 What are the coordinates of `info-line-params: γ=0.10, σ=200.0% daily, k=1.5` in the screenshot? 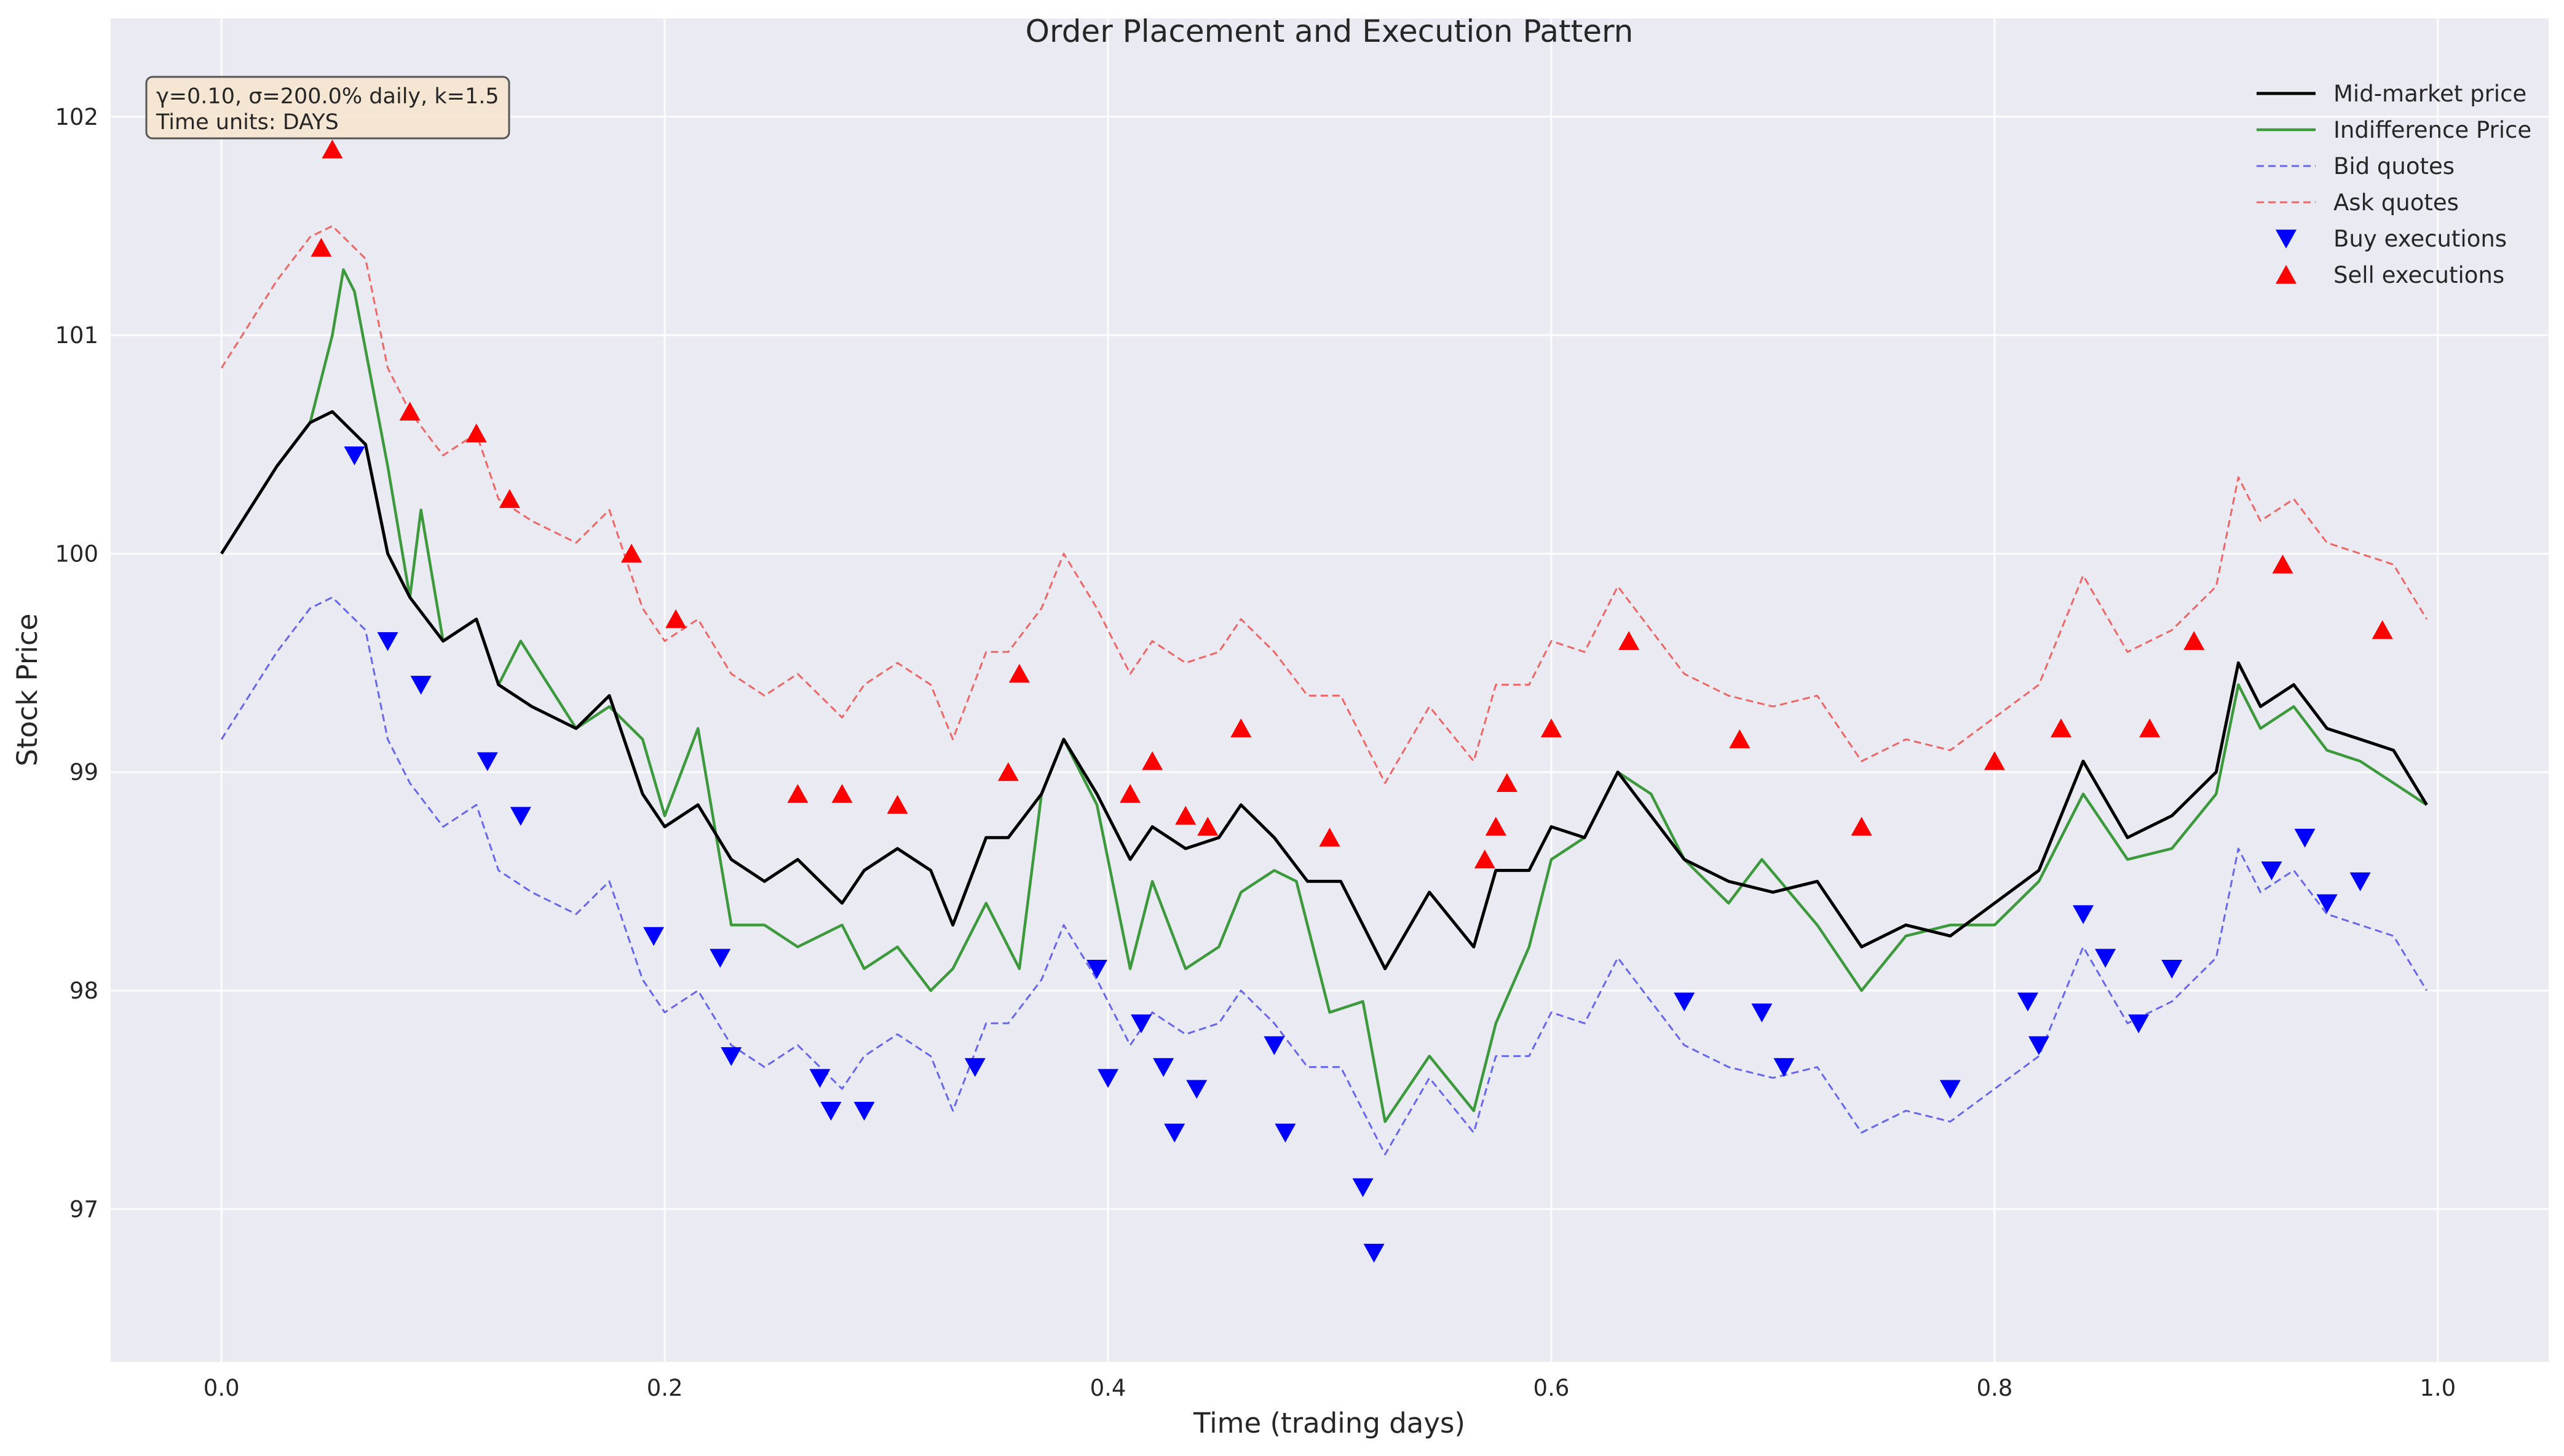 It's located at (328, 97).